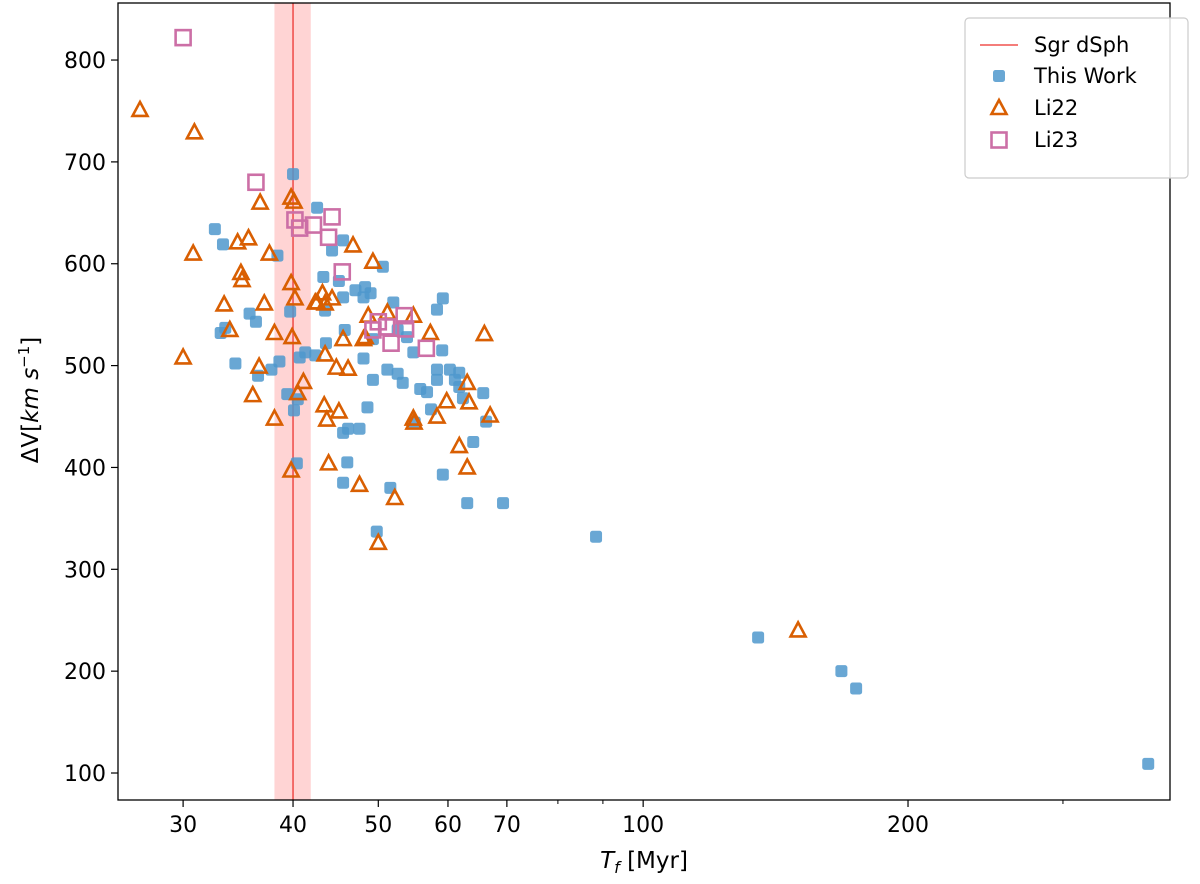 The image size is (1200, 884). What do you see at coordinates (31, 443) in the screenshot?
I see `y-label-prefix: ΔV[` at bounding box center [31, 443].